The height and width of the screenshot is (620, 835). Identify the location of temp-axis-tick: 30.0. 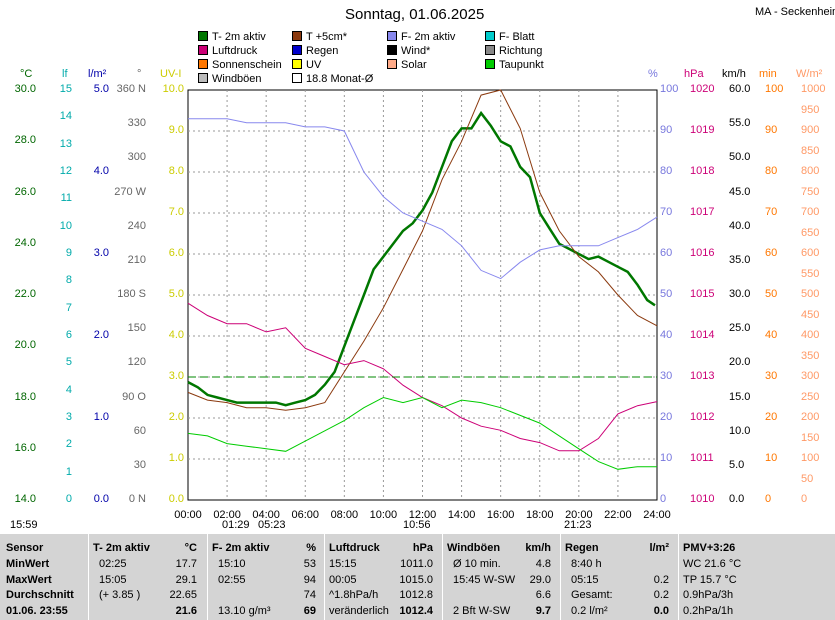
(25, 89).